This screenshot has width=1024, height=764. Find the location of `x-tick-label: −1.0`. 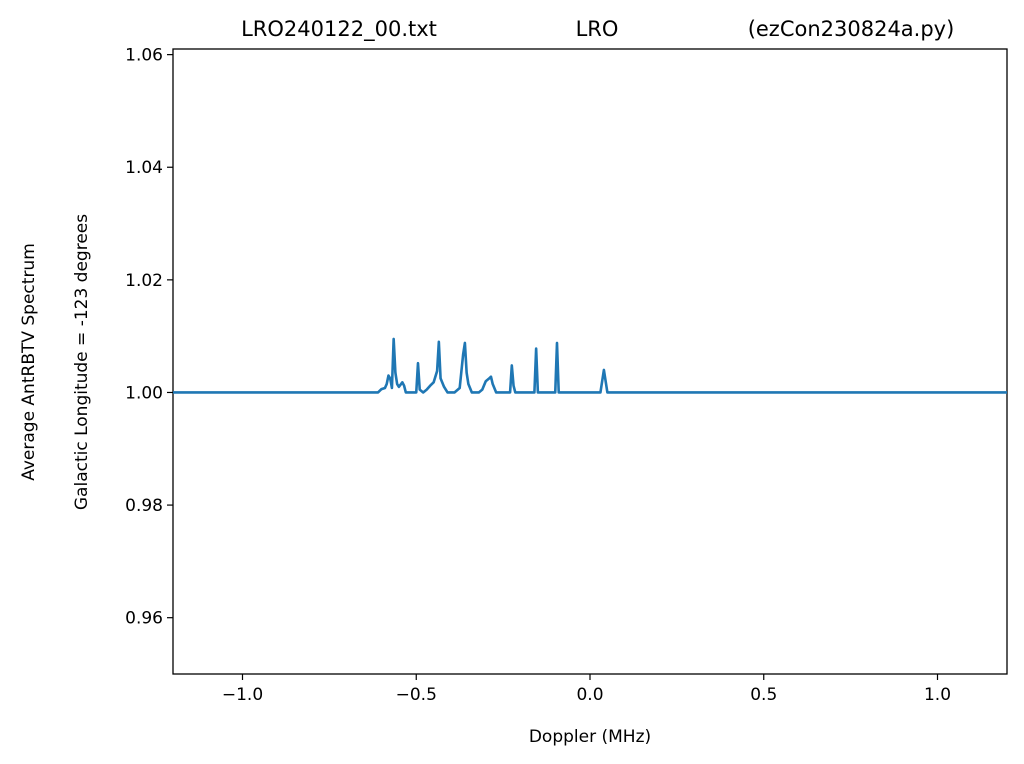

x-tick-label: −1.0 is located at coordinates (242, 695).